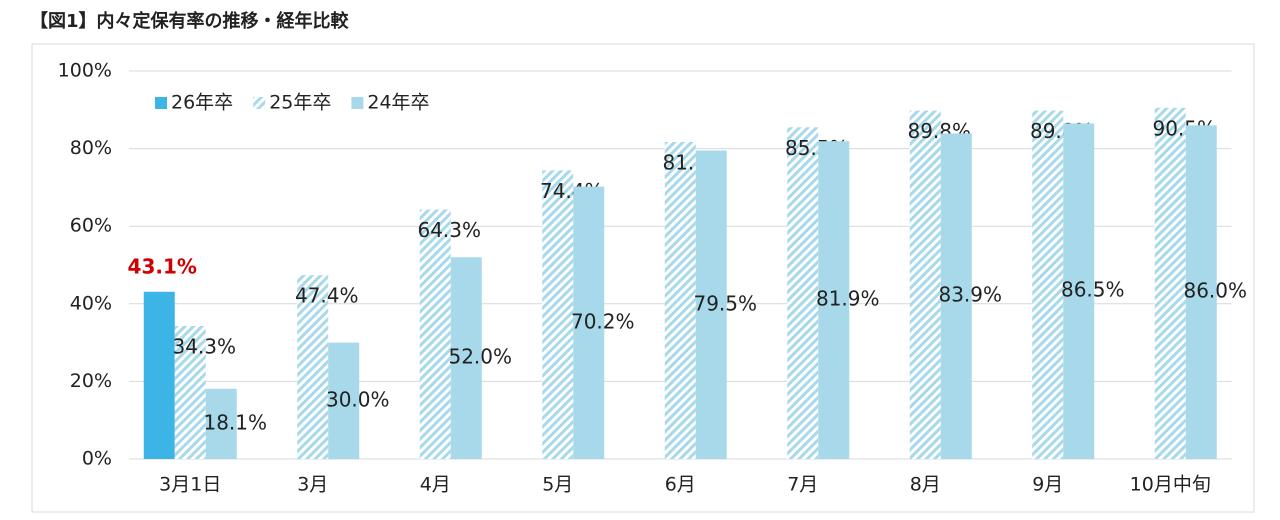  I want to click on chart-title: 【図1】内々定保有率の推移・経年比較, so click(190, 21).